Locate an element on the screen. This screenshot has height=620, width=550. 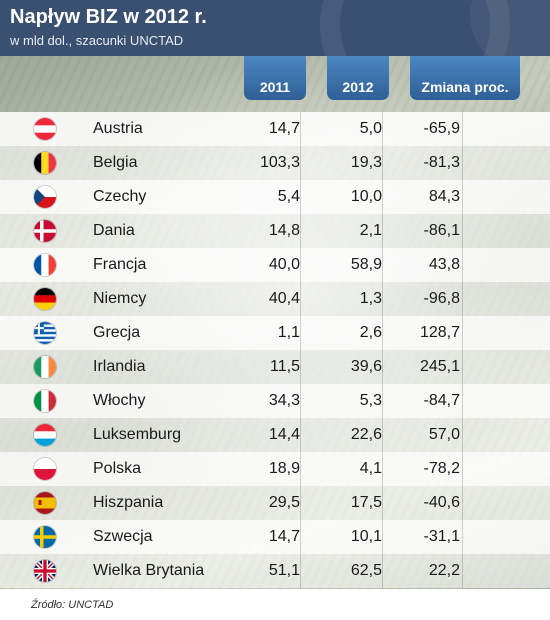
value-2011: 40,4 is located at coordinates (284, 298).